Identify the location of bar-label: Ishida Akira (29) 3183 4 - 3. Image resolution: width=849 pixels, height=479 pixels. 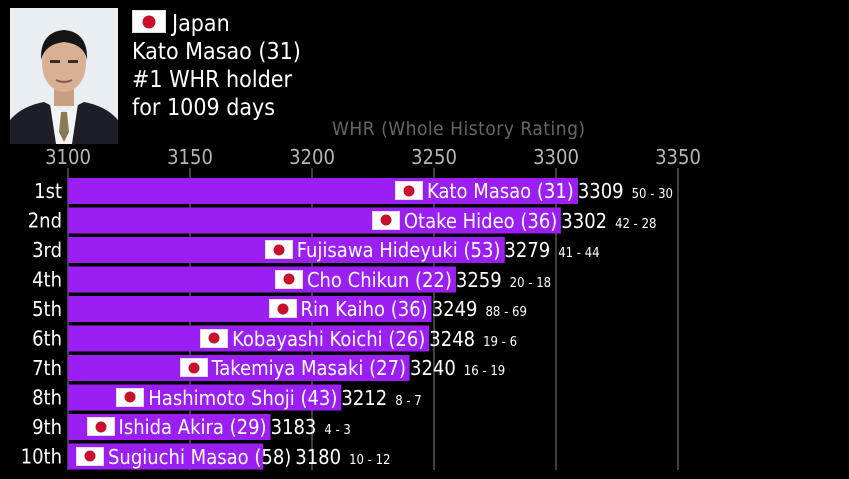
(218, 427).